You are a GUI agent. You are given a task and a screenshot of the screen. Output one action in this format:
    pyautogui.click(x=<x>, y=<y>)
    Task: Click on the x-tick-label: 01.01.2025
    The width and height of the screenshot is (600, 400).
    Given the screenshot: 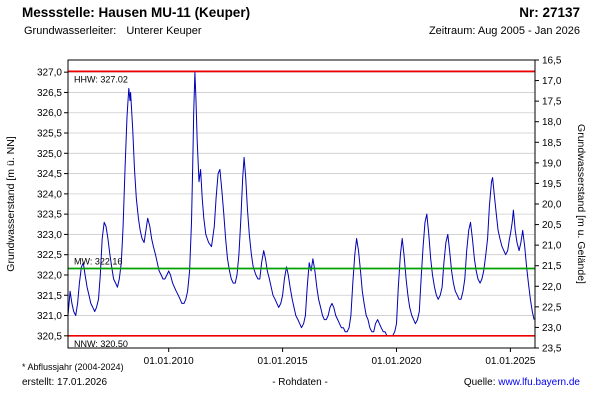 What is the action you would take?
    pyautogui.click(x=510, y=361)
    